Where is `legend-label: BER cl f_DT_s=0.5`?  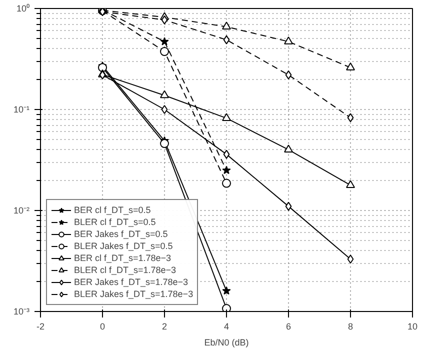 legend-label: BER cl f_DT_s=0.5 is located at coordinates (112, 210).